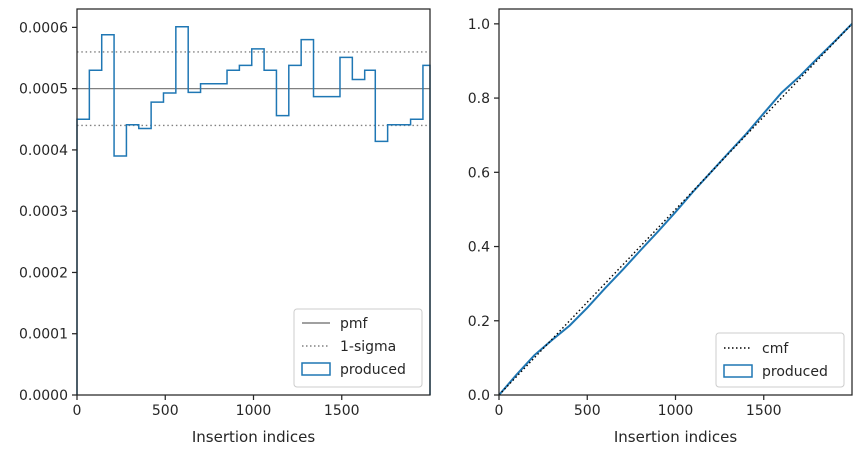  Describe the element at coordinates (253, 437) in the screenshot. I see `left-x-axis-label: Insertion indices` at that location.